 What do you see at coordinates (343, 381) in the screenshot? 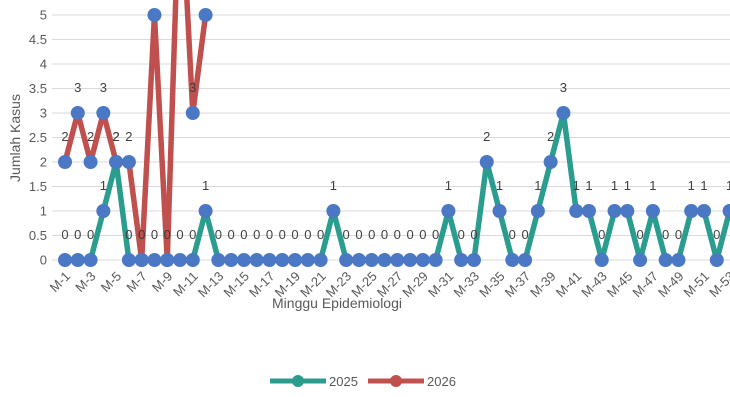
I see `legend-label: 2025` at bounding box center [343, 381].